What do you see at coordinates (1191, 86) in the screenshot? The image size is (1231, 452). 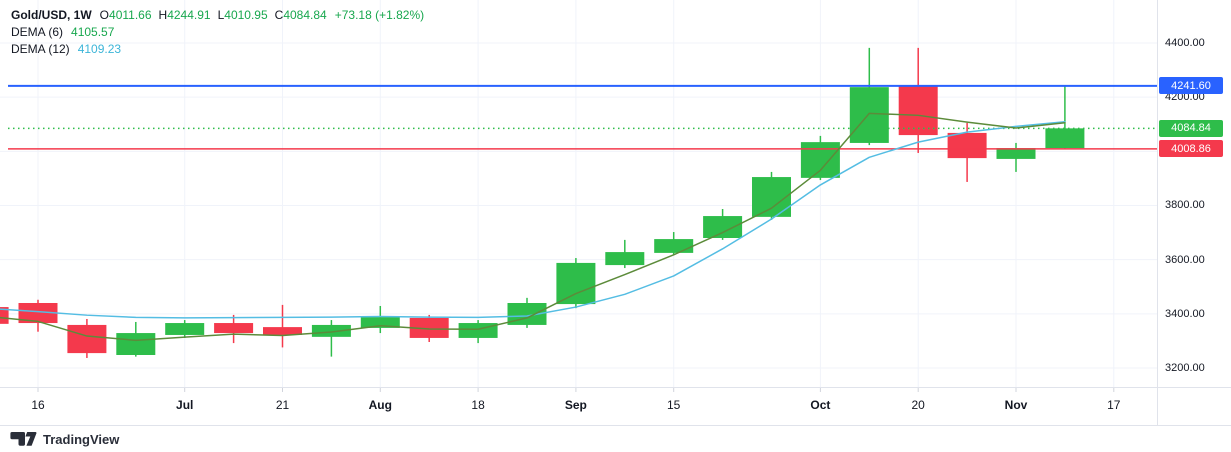 I see `price-badge-4241.60: 4241.60` at bounding box center [1191, 86].